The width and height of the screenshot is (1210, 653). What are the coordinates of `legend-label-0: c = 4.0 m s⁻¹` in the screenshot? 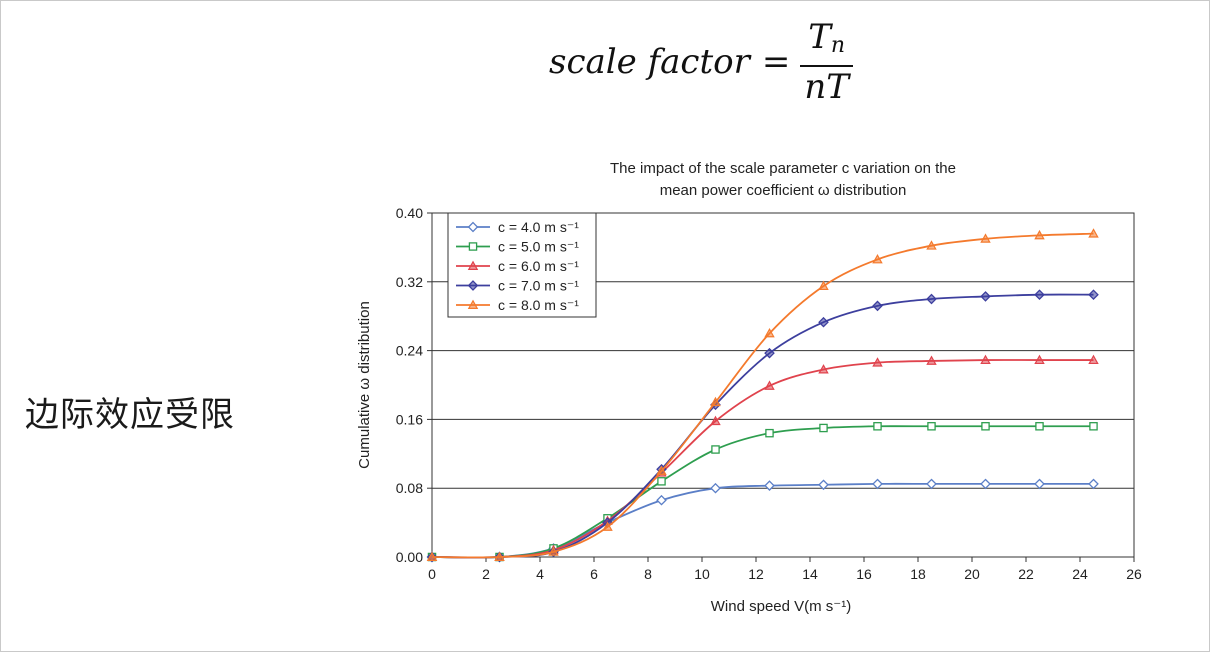 It's located at (538, 227).